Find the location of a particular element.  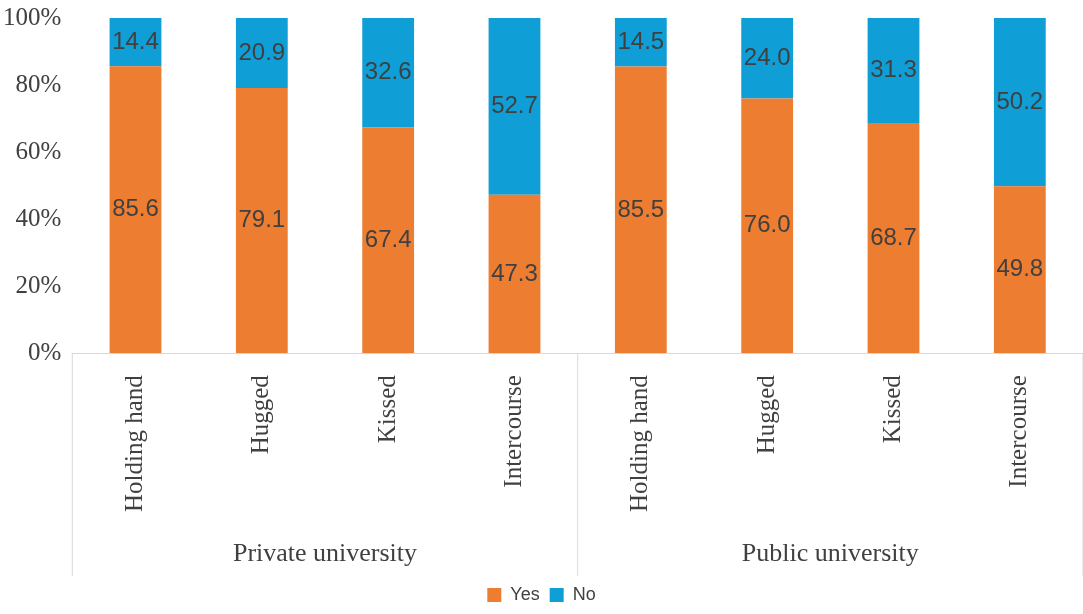

data-label: 47.3 is located at coordinates (514, 272).